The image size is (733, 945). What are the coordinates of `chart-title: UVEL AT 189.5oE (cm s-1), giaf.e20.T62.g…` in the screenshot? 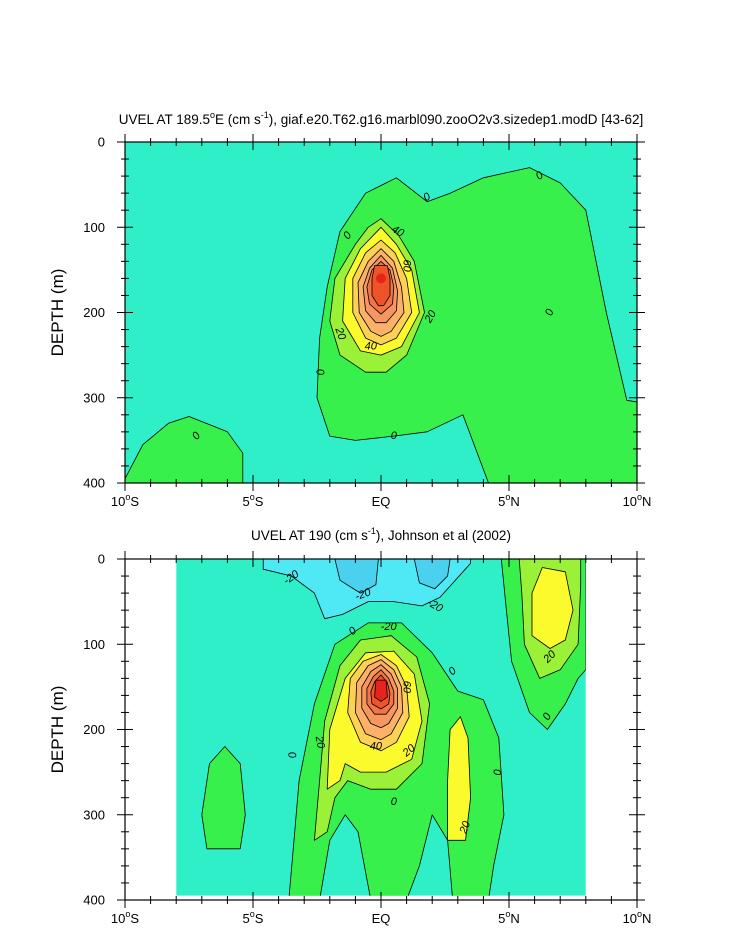 It's located at (381, 118).